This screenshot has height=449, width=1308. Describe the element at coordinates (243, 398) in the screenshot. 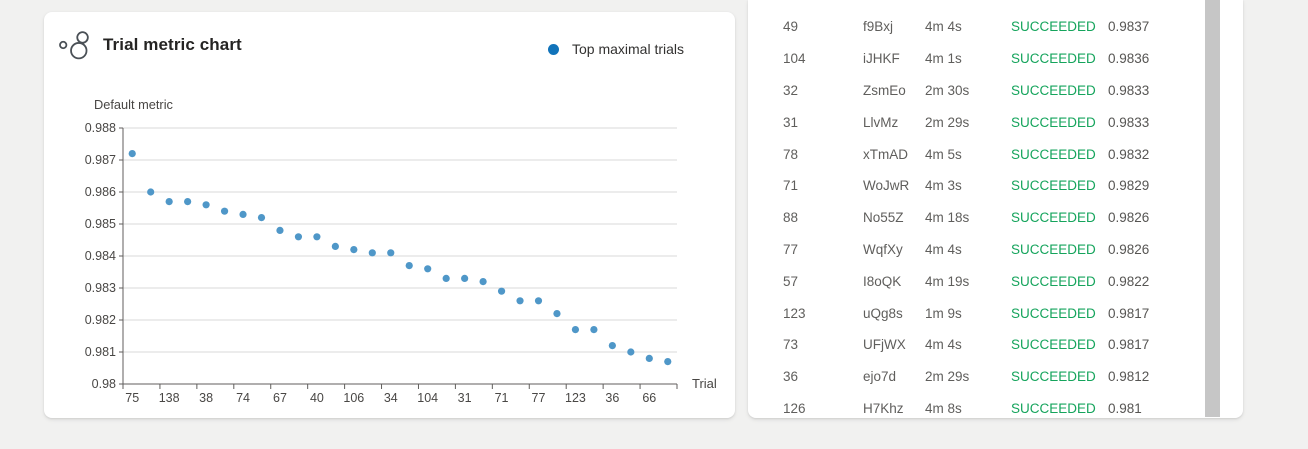

I see `x-axis-tick-label: 74` at that location.